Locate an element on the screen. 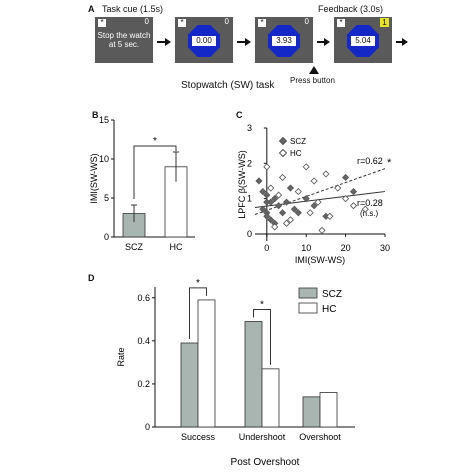  stopwatch-octagon-icon: 5.04 is located at coordinates (363, 41).